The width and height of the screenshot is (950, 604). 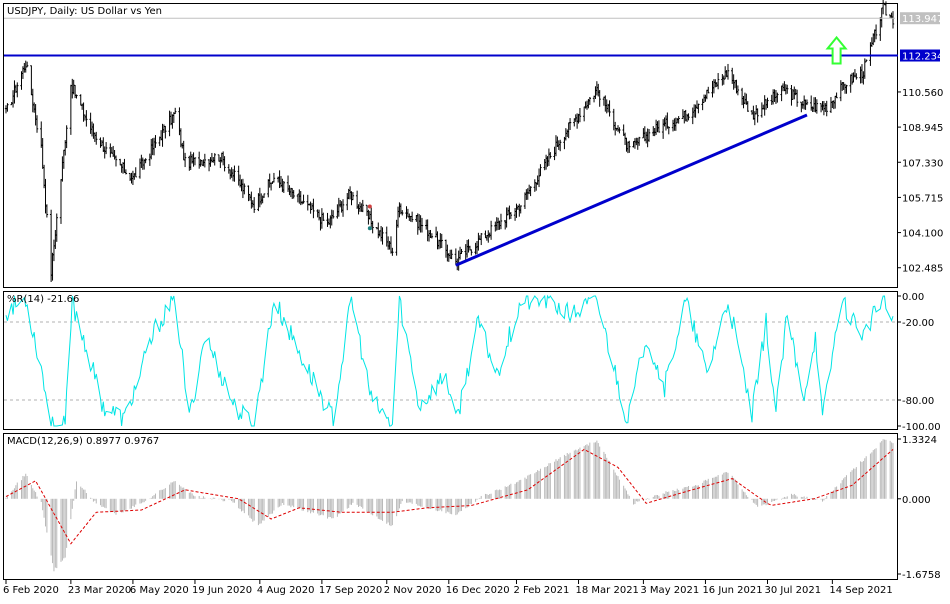 What do you see at coordinates (43, 299) in the screenshot?
I see `wpr-title: %R(14) -21.66` at bounding box center [43, 299].